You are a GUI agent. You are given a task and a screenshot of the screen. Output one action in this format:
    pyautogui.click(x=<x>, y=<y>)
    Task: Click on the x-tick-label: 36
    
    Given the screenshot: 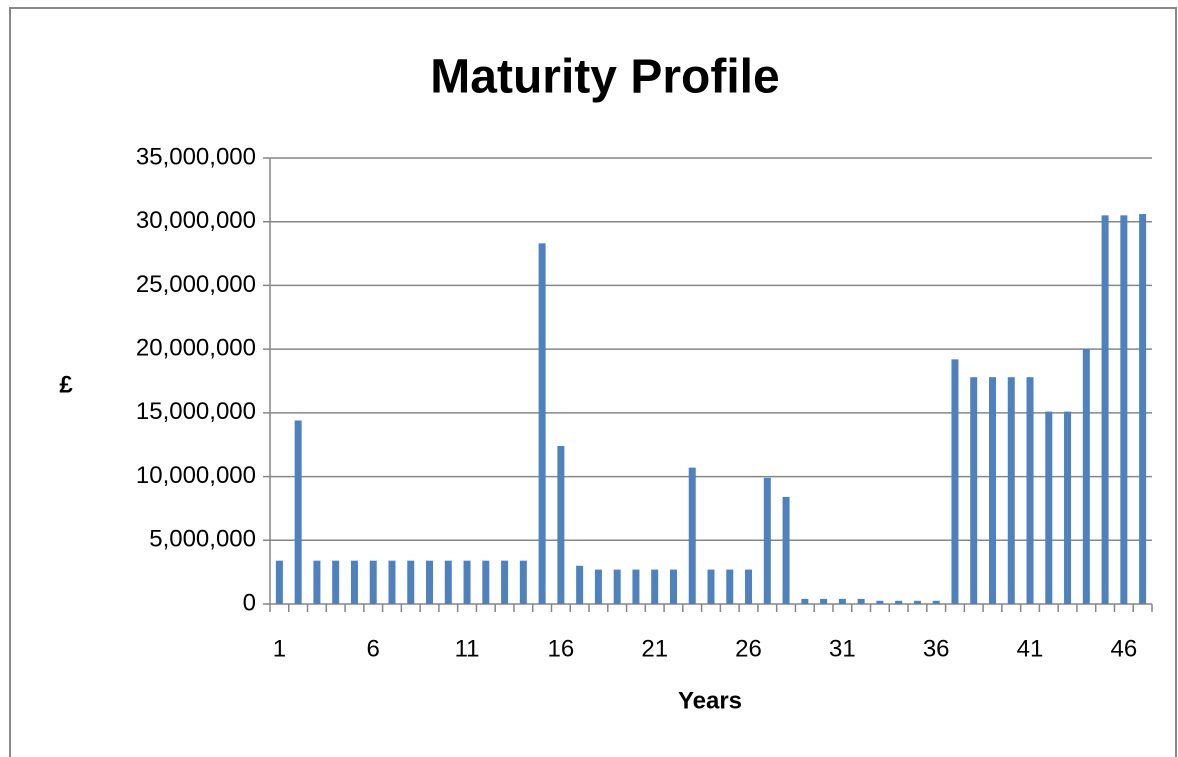 What is the action you would take?
    pyautogui.click(x=936, y=648)
    